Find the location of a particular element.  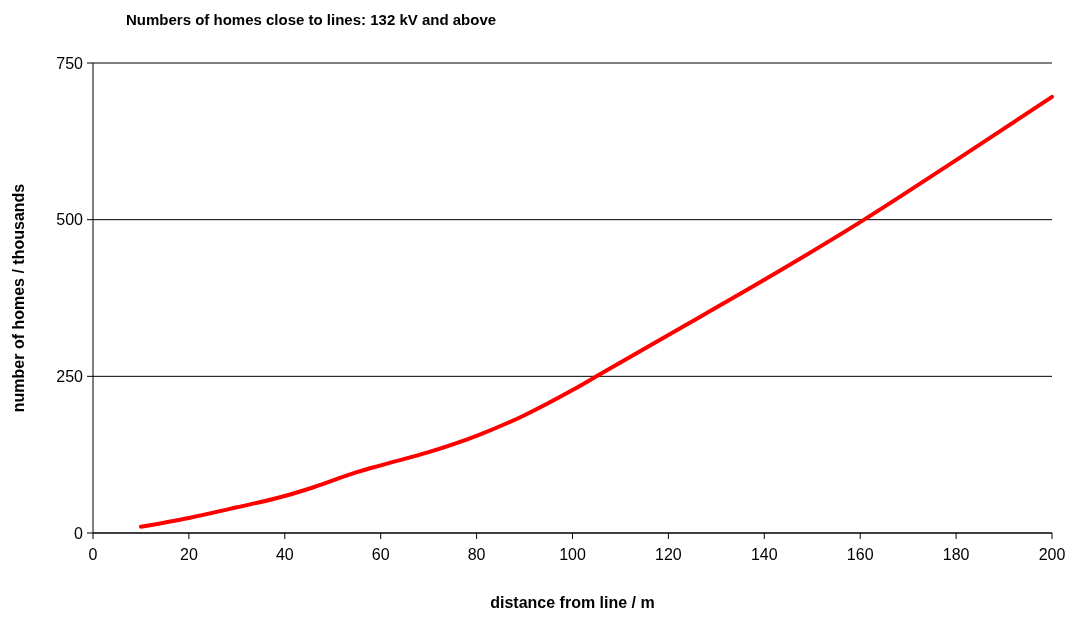

x-axis-title: distance from line / m is located at coordinates (572, 602).